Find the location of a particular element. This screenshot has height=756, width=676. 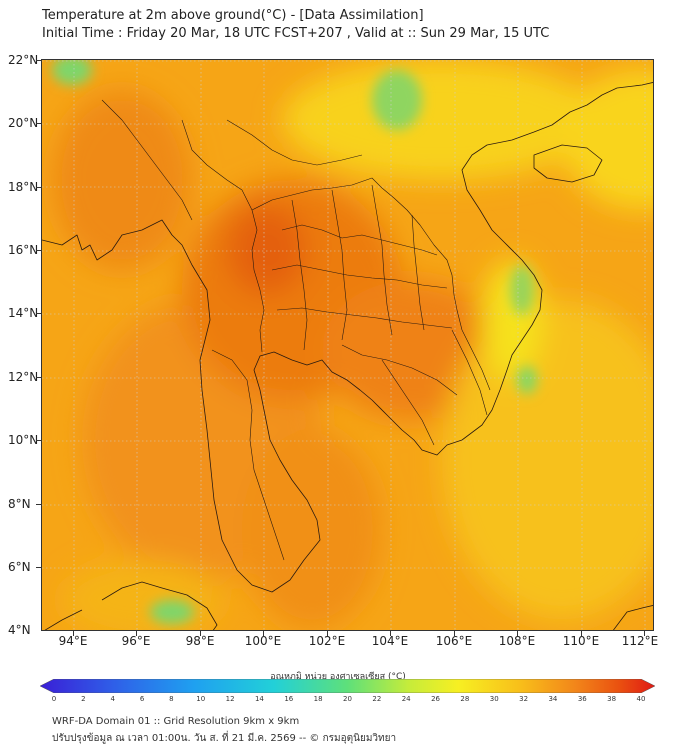

warm-region-myanmar is located at coordinates (122, 180).